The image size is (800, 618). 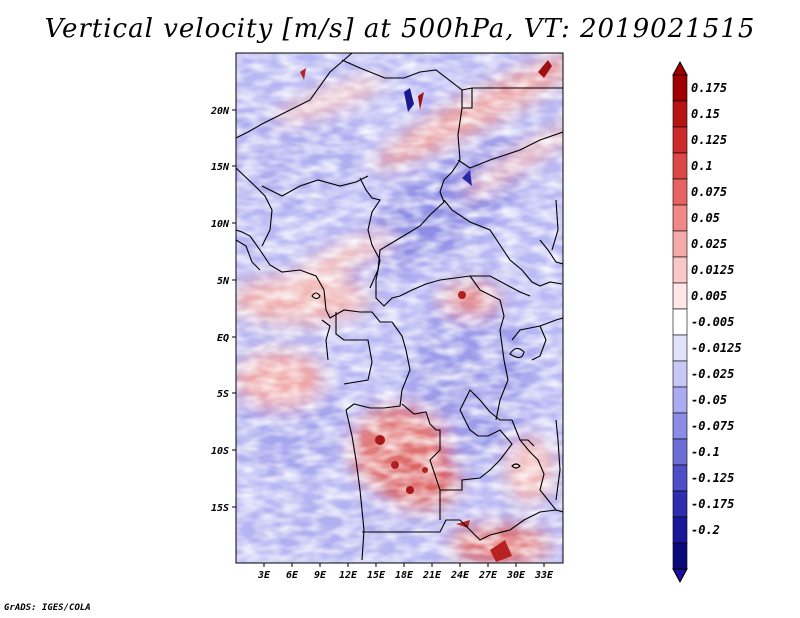 I want to click on colorbar-label: -0.1, so click(x=705, y=452).